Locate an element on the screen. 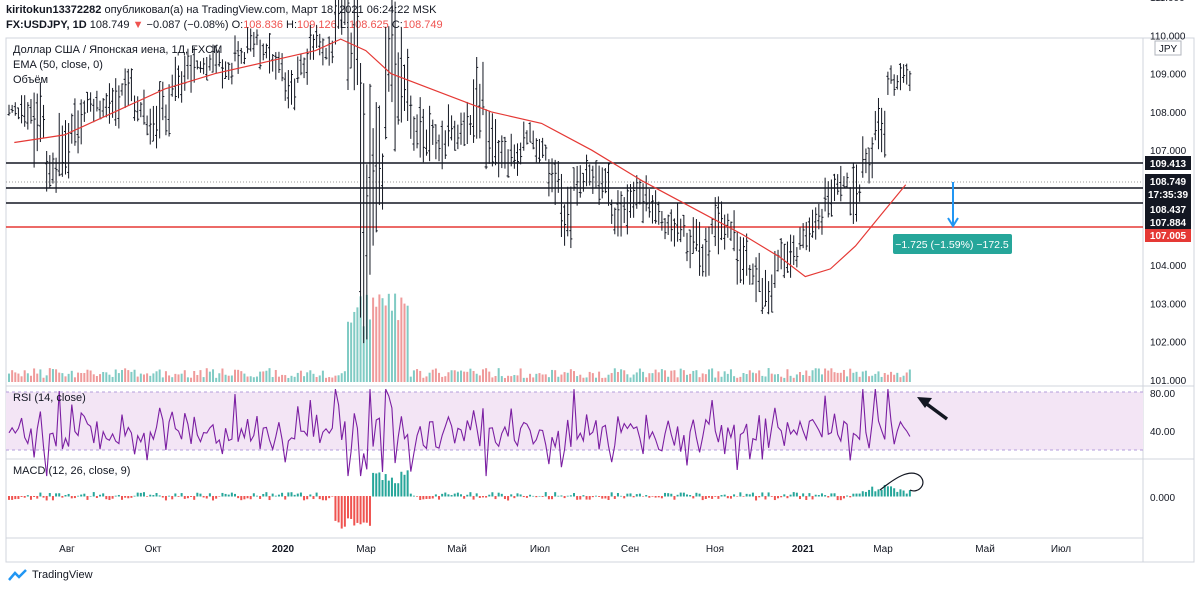  time-tick-0: Авг is located at coordinates (67, 549).